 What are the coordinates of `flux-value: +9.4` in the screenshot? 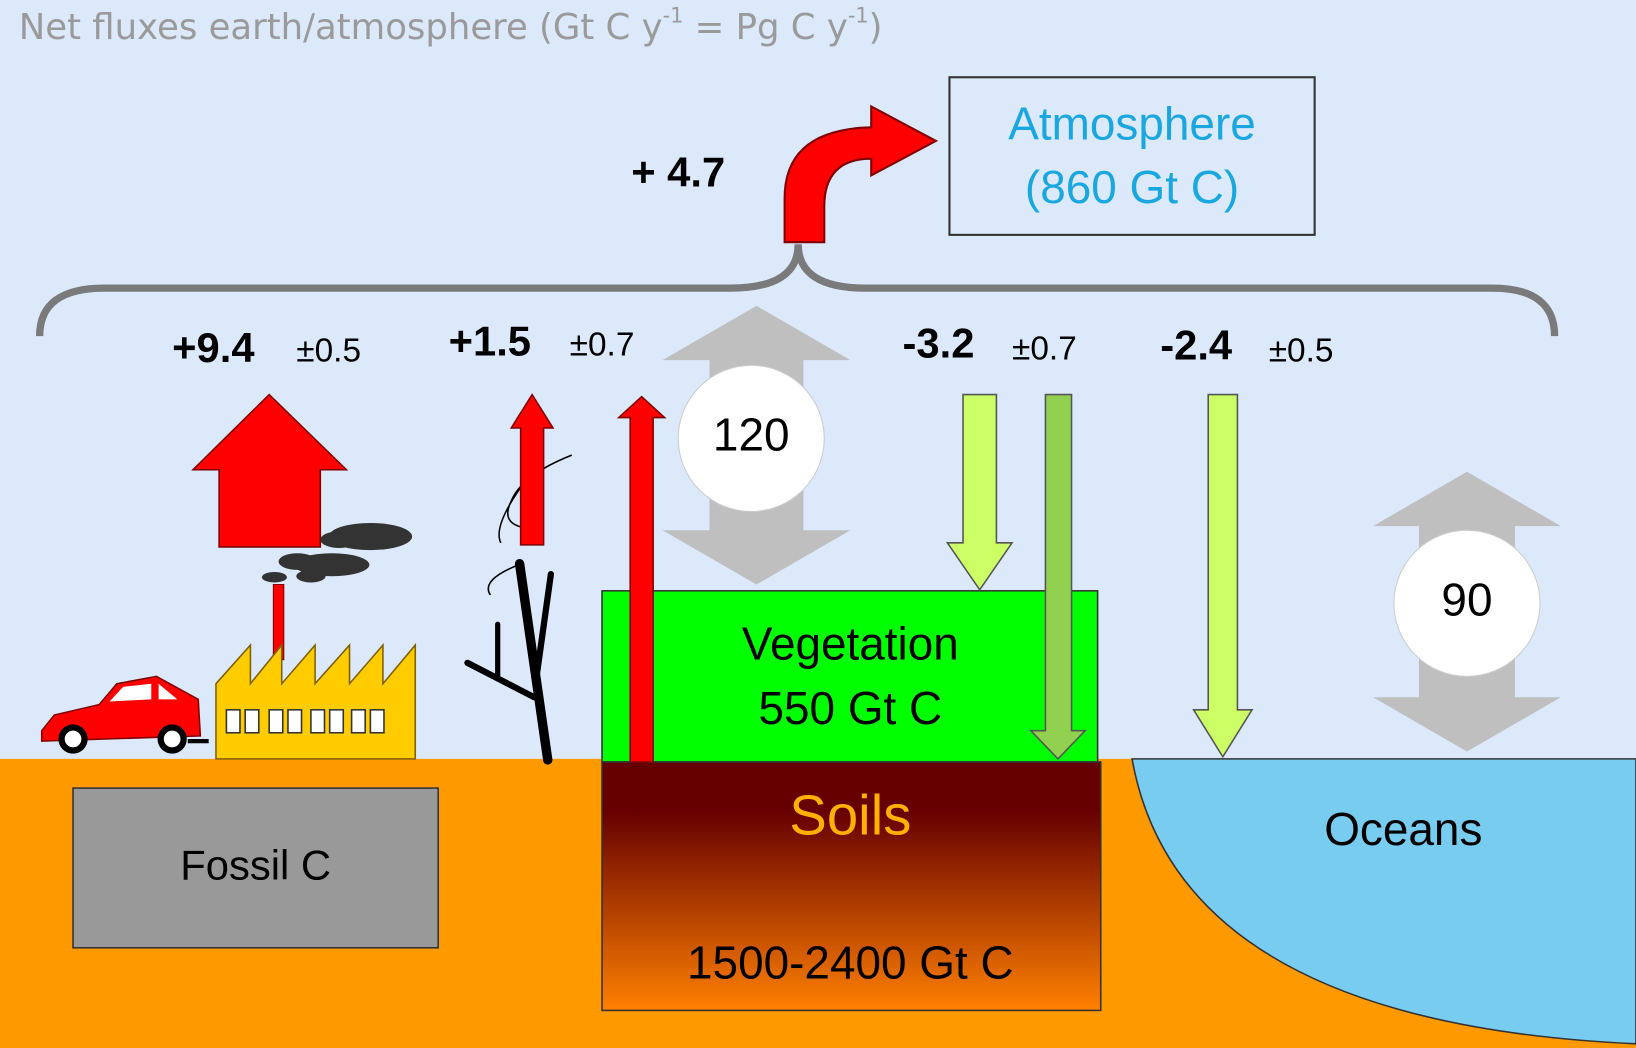 It's located at (213, 347).